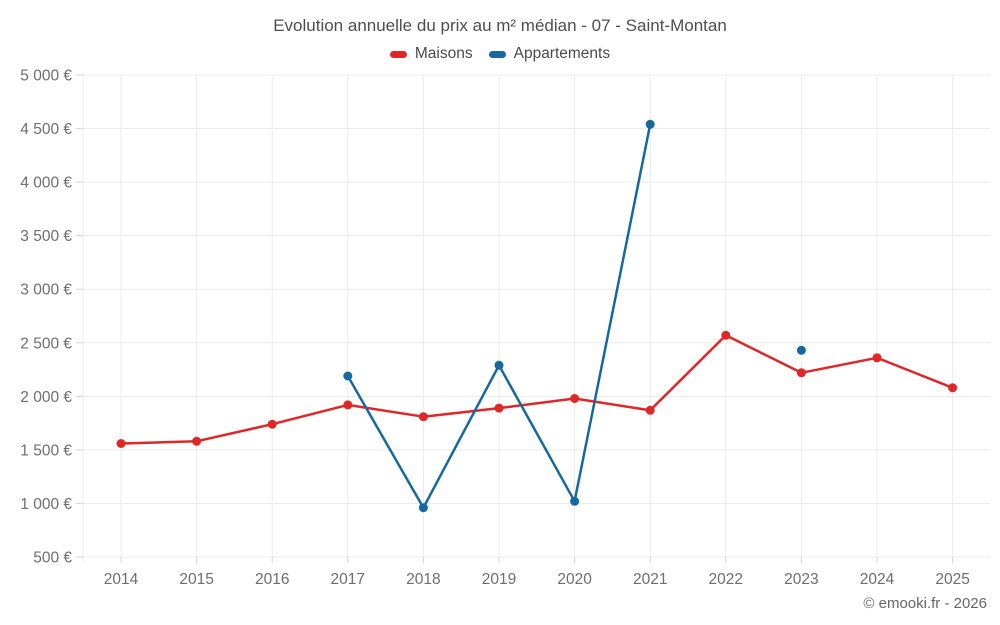 The height and width of the screenshot is (625, 1000). What do you see at coordinates (953, 388) in the screenshot?
I see `data-point-maisons-2025` at bounding box center [953, 388].